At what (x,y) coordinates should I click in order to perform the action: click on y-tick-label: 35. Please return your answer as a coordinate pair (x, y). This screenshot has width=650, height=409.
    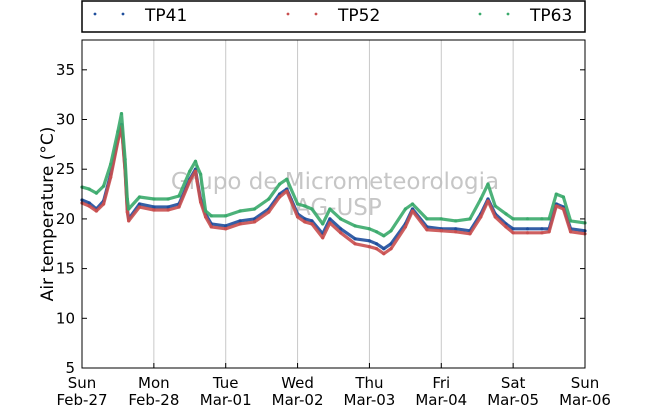
    Looking at the image, I should click on (65, 70).